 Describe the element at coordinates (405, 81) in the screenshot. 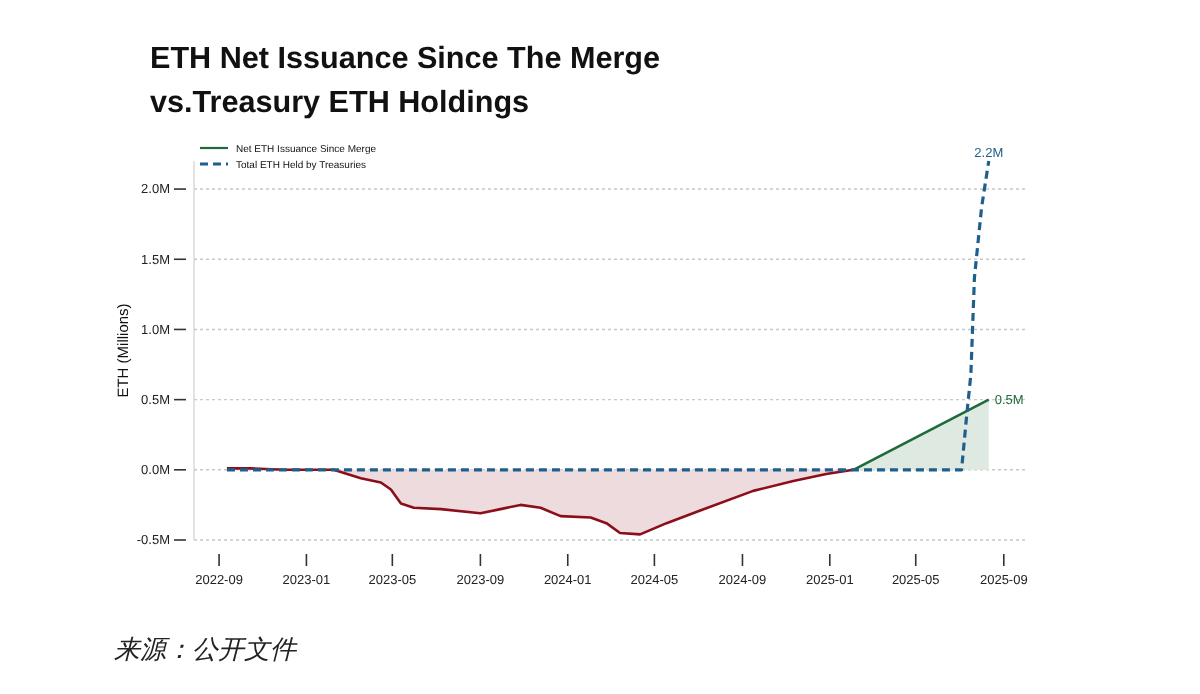

I see `title: ETH Net Issuance Since The Merge vs.Treasury ETH Holdings` at that location.